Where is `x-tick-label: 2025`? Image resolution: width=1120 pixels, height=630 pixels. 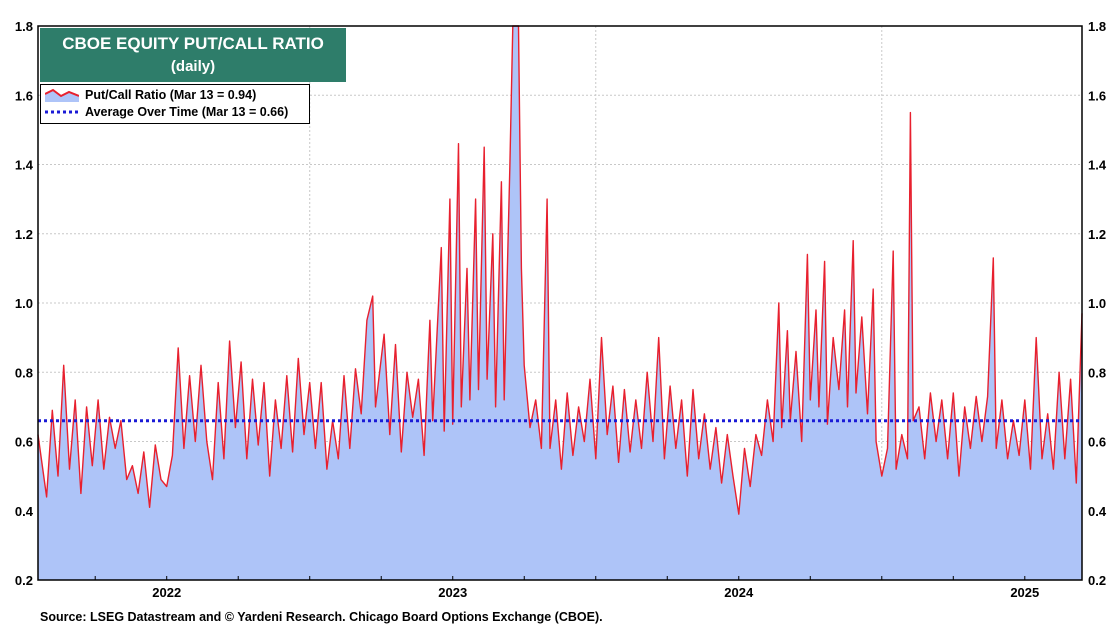
x-tick-label: 2025 is located at coordinates (1024, 592).